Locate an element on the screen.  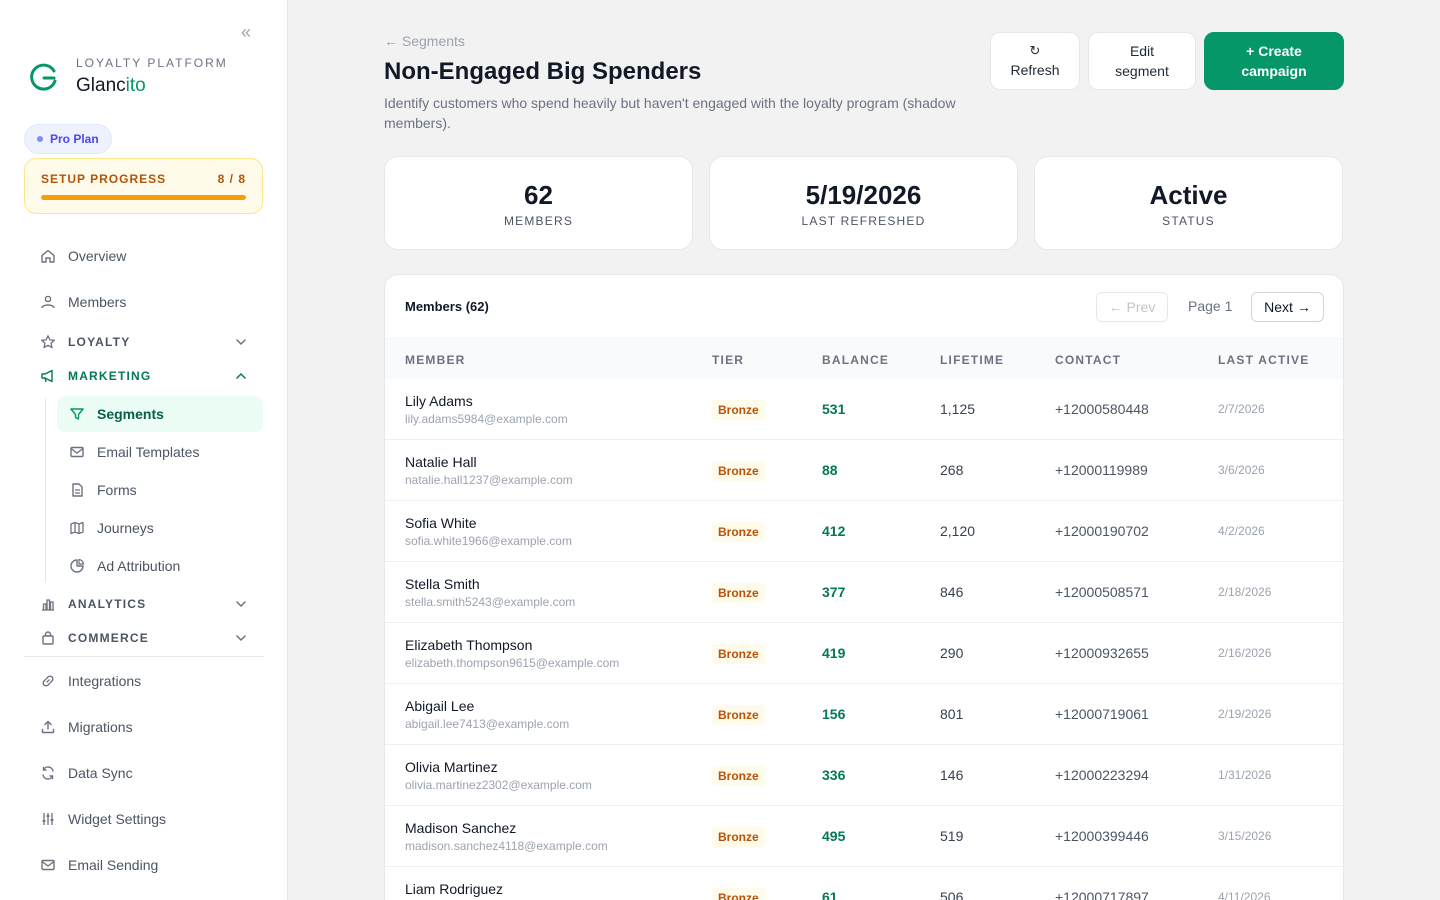
brand: LOYALTY PLATFORM Glancito is located at coordinates (128, 76).